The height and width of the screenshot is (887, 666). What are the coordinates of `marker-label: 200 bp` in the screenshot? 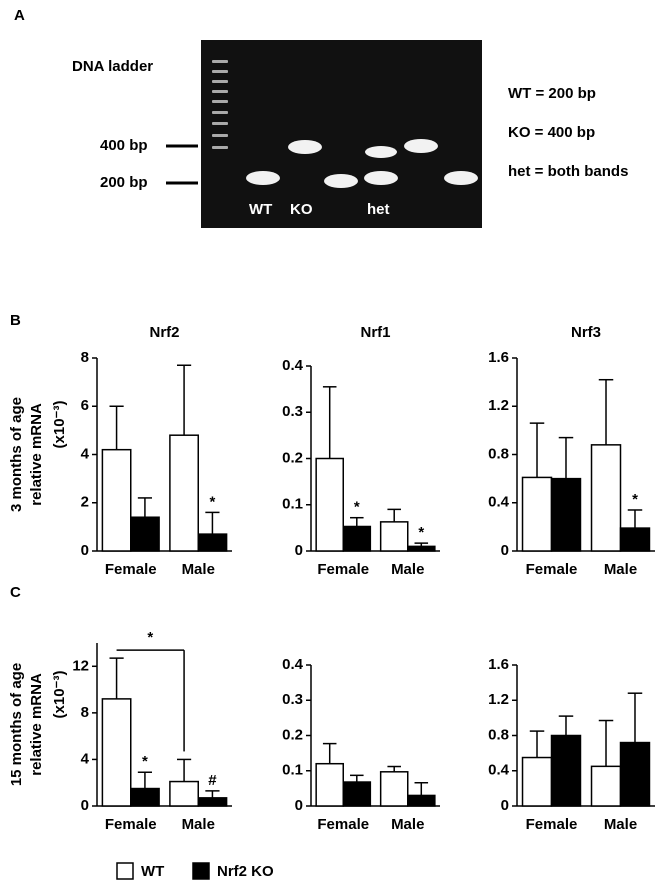 It's located at (124, 182).